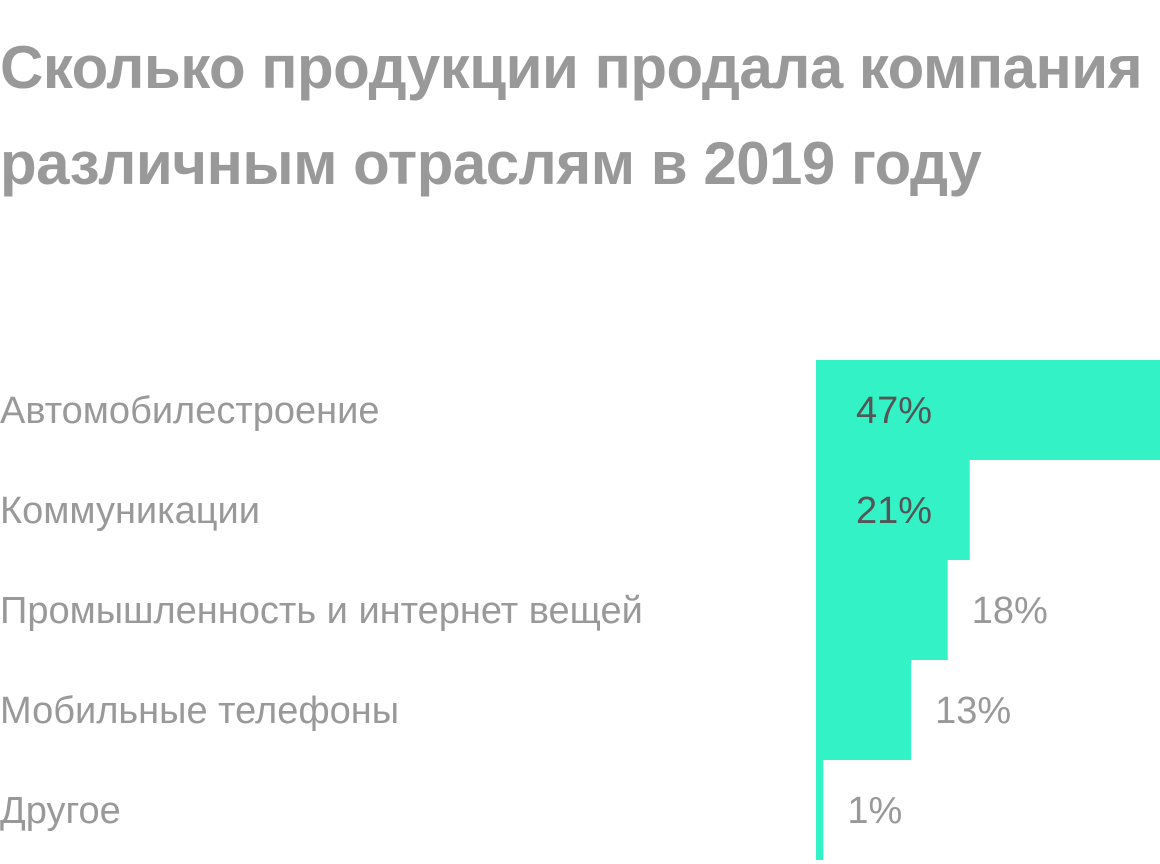 The width and height of the screenshot is (1160, 864). Describe the element at coordinates (321, 611) in the screenshot. I see `category-label: Промышленность и интернет вещей` at that location.